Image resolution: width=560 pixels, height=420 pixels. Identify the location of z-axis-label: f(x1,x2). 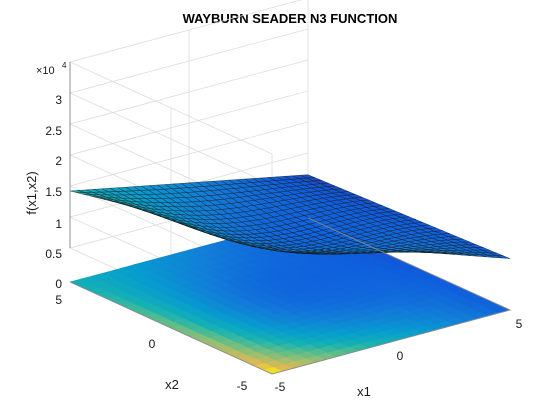
(31, 192).